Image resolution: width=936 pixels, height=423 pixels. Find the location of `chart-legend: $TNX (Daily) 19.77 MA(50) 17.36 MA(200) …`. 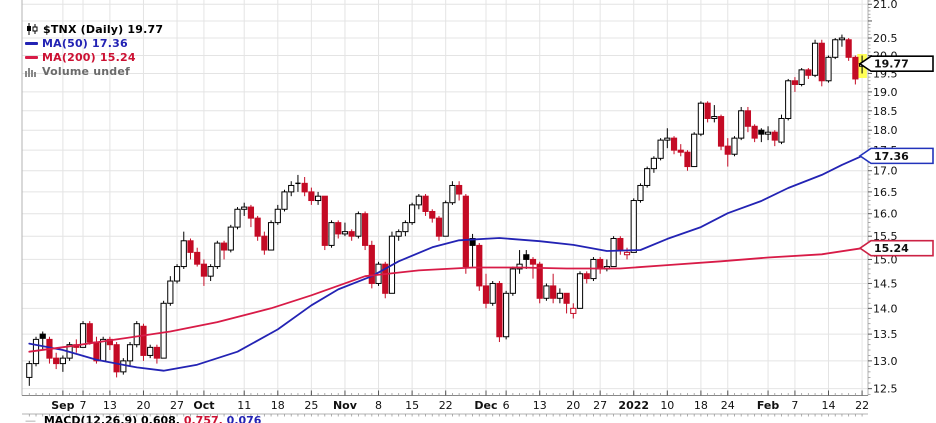

chart-legend: $TNX (Daily) 19.77 MA(50) 17.36 MA(200) … is located at coordinates (94, 51).